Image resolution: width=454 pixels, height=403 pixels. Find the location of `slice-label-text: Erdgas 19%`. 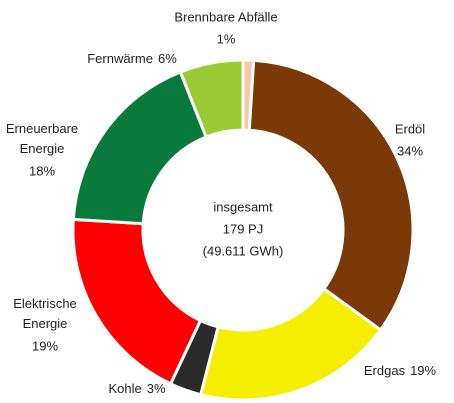

slice-label-text: Erdgas 19% is located at coordinates (400, 370).